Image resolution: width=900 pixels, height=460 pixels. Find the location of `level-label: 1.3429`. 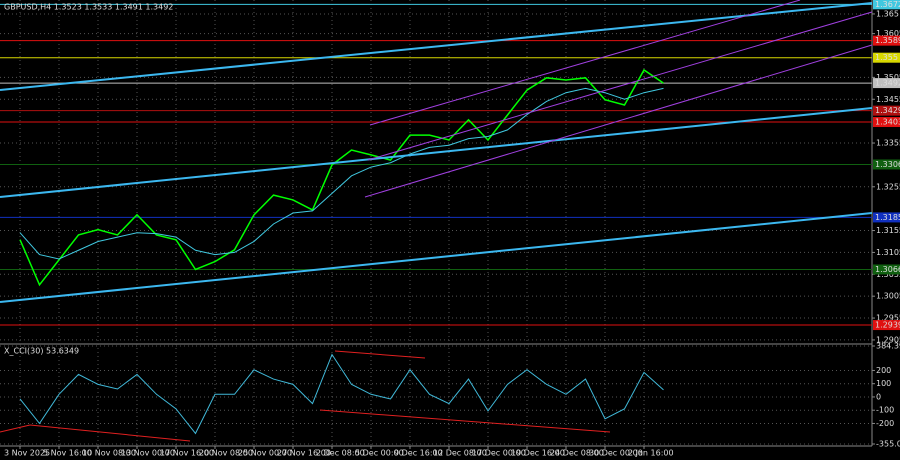

level-label: 1.3429 is located at coordinates (887, 110).